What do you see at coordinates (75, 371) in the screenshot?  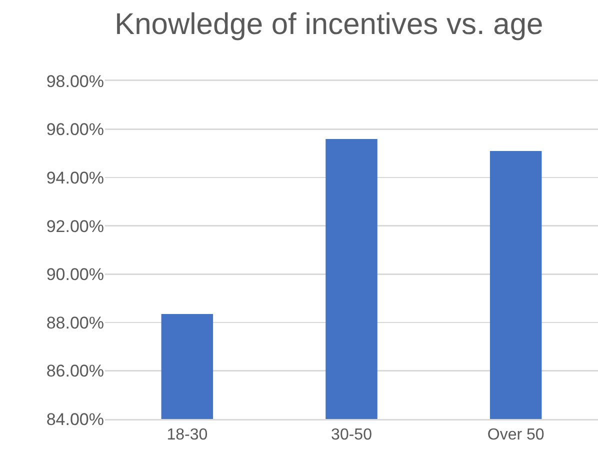 I see `y-tick-label: 86.00%` at bounding box center [75, 371].